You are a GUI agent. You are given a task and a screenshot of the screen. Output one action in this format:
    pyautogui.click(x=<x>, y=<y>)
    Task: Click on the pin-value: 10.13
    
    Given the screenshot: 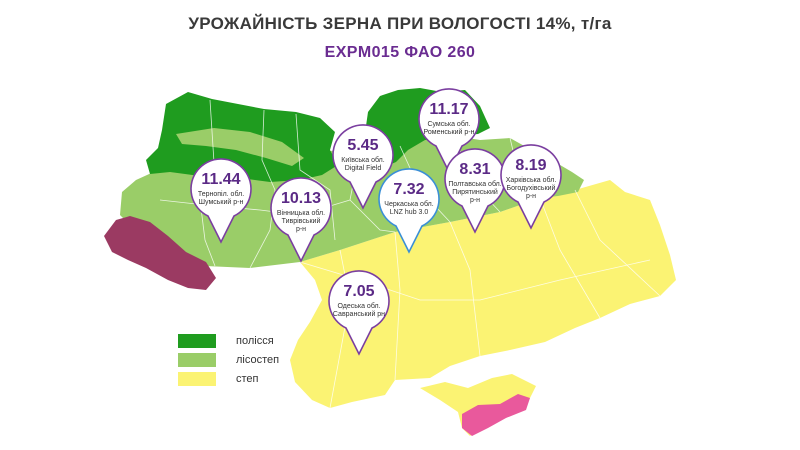 What is the action you would take?
    pyautogui.click(x=301, y=198)
    